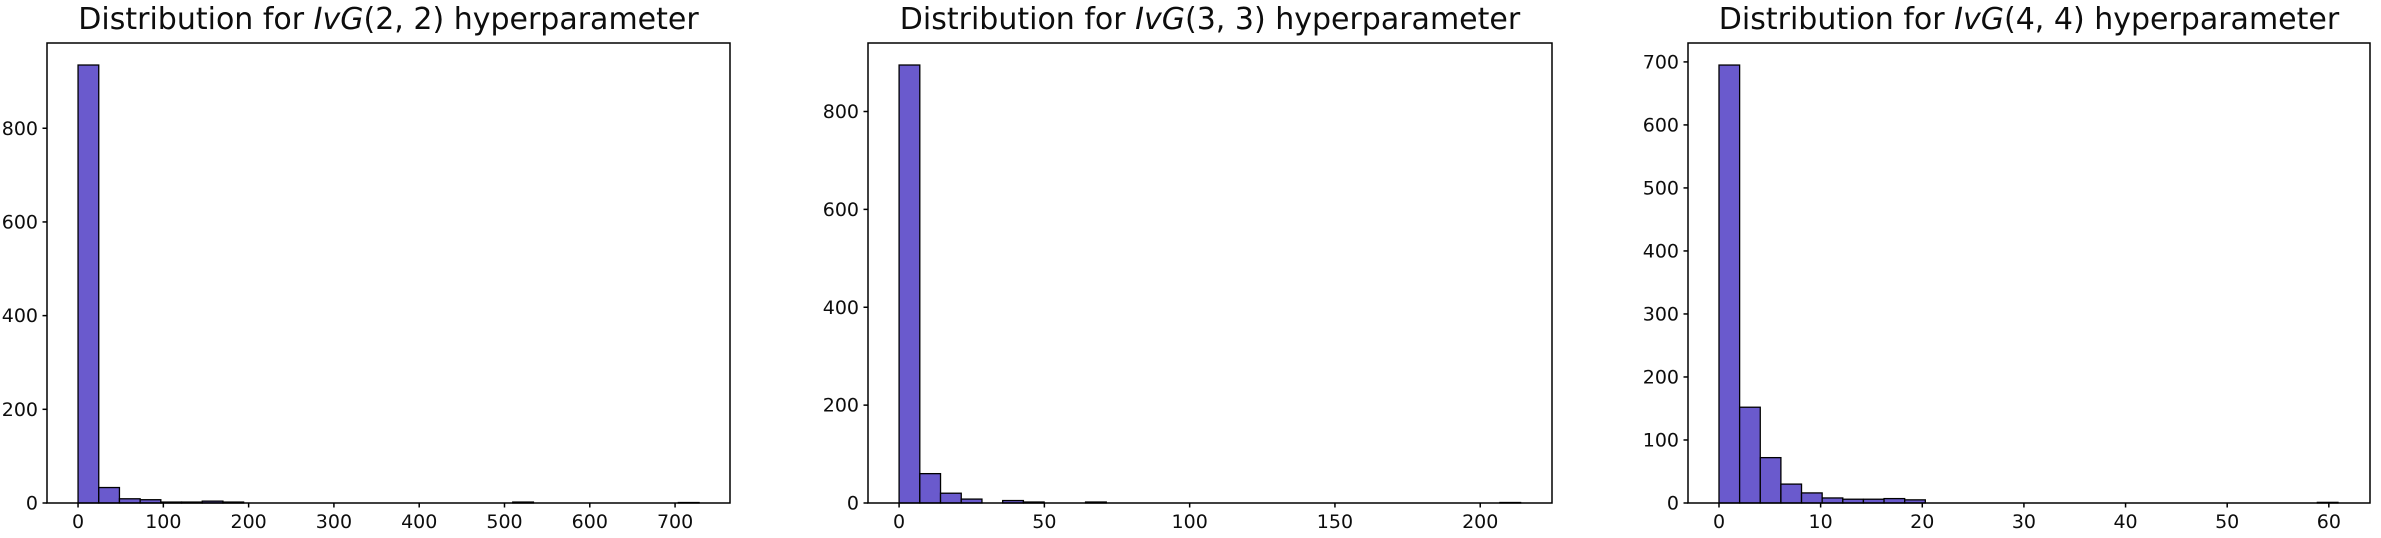 This screenshot has height=538, width=2381. Describe the element at coordinates (334, 522) in the screenshot. I see `x-tick-label: 300` at that location.